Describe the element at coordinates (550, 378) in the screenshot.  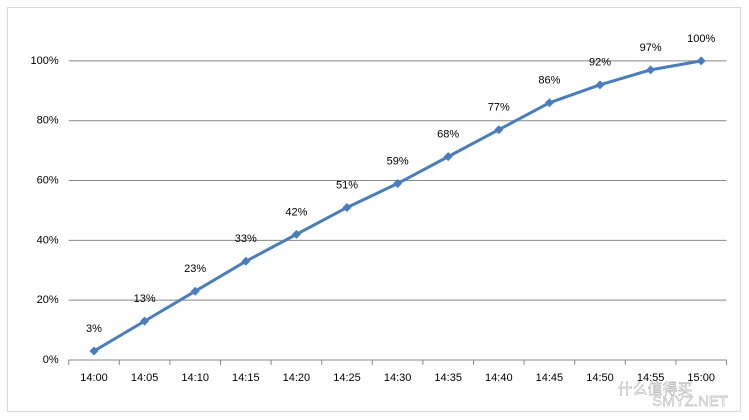
I see `x-tick-label: 14:45` at that location.